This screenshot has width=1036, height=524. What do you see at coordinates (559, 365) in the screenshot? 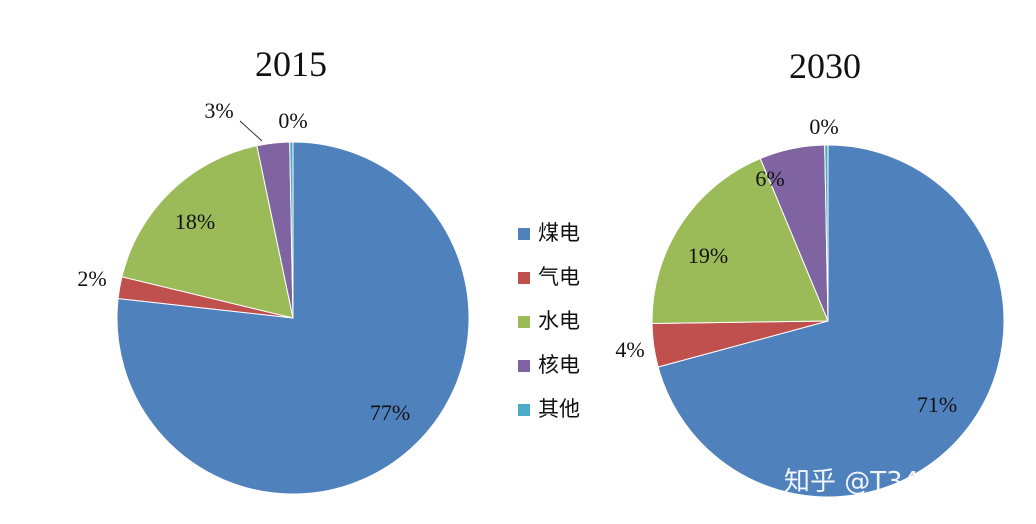
I see `legend-label-3: 核电` at bounding box center [559, 365].